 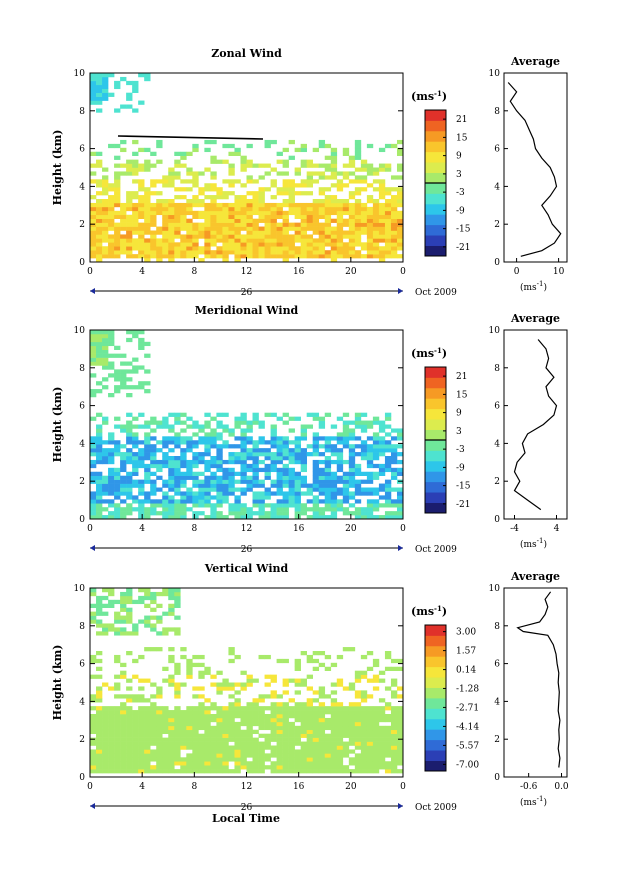 What do you see at coordinates (90, 272) in the screenshot?
I see `x-tick-label: 0` at bounding box center [90, 272].